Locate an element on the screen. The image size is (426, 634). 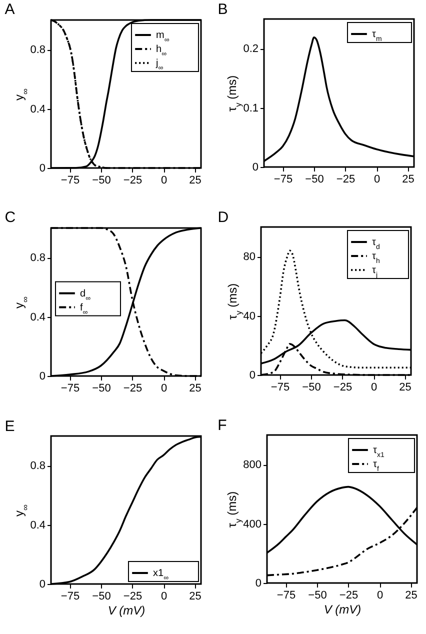
chart-title: B is located at coordinates (223, 9).